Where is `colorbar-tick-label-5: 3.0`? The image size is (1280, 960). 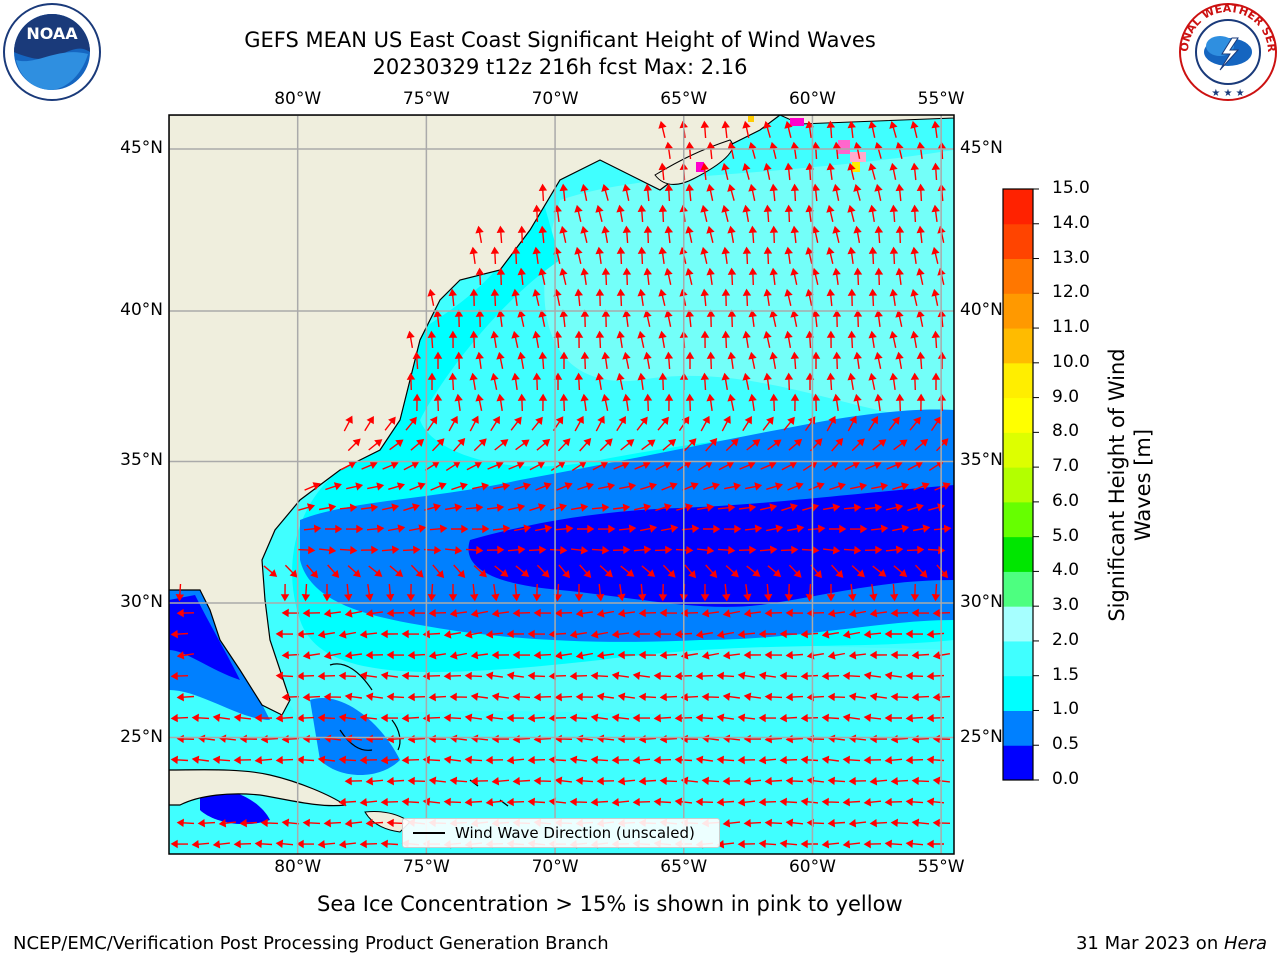
colorbar-tick-label-5: 3.0 is located at coordinates (1066, 605).